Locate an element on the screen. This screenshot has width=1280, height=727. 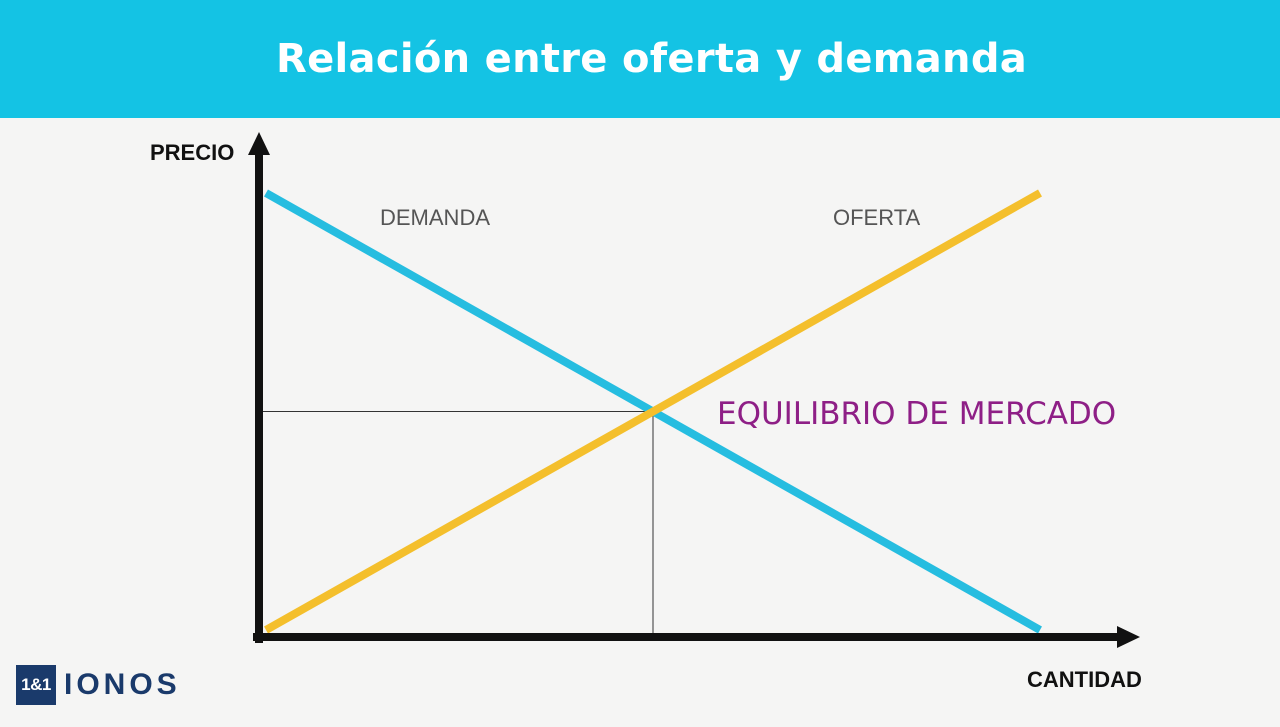
x-axis-arrow is located at coordinates (1128, 637).